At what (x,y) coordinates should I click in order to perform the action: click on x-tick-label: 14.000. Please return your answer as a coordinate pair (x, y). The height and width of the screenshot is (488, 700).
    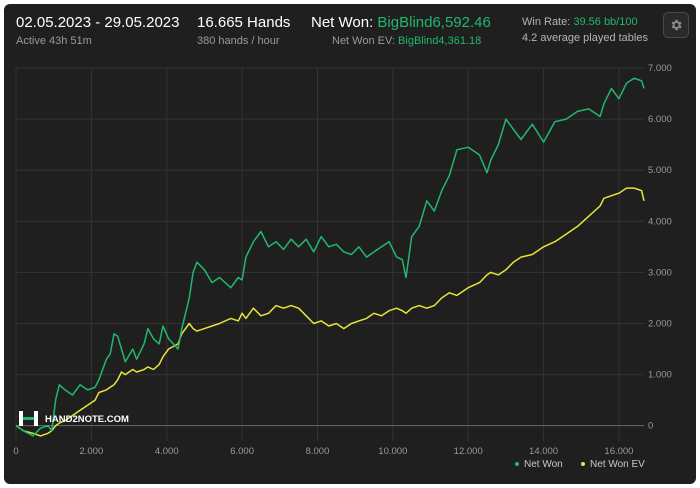
    Looking at the image, I should click on (543, 451).